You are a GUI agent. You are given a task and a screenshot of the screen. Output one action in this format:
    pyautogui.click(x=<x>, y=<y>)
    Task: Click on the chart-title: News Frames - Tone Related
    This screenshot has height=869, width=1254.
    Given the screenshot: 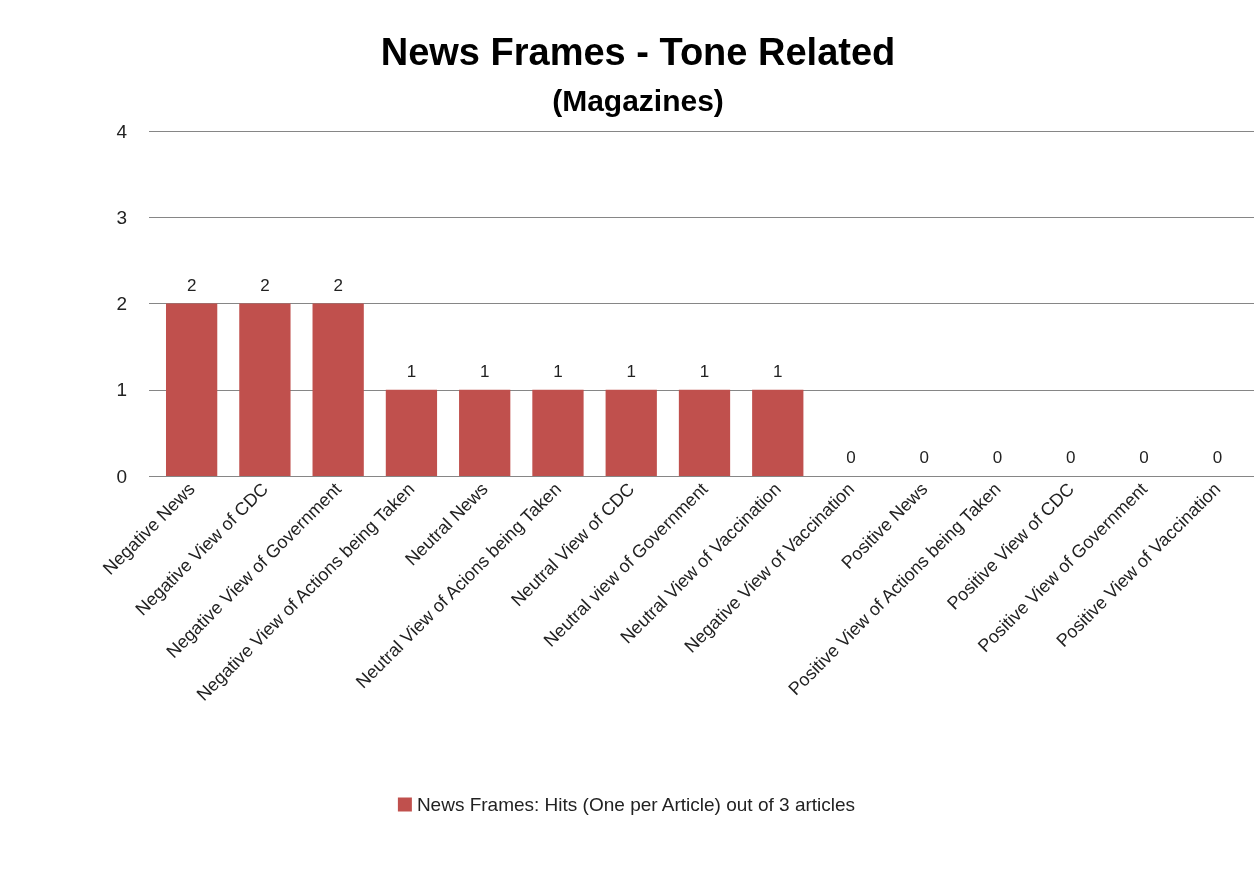 What is the action you would take?
    pyautogui.click(x=638, y=52)
    